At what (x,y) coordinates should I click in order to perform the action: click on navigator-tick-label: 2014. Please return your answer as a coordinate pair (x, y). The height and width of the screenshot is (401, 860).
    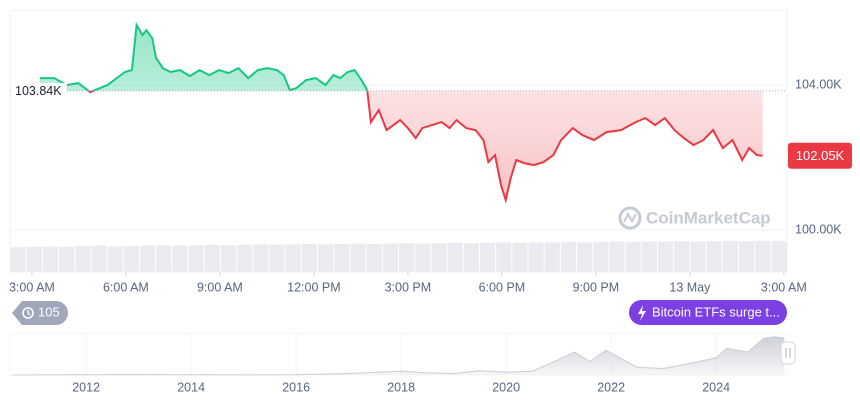
    Looking at the image, I should click on (191, 387).